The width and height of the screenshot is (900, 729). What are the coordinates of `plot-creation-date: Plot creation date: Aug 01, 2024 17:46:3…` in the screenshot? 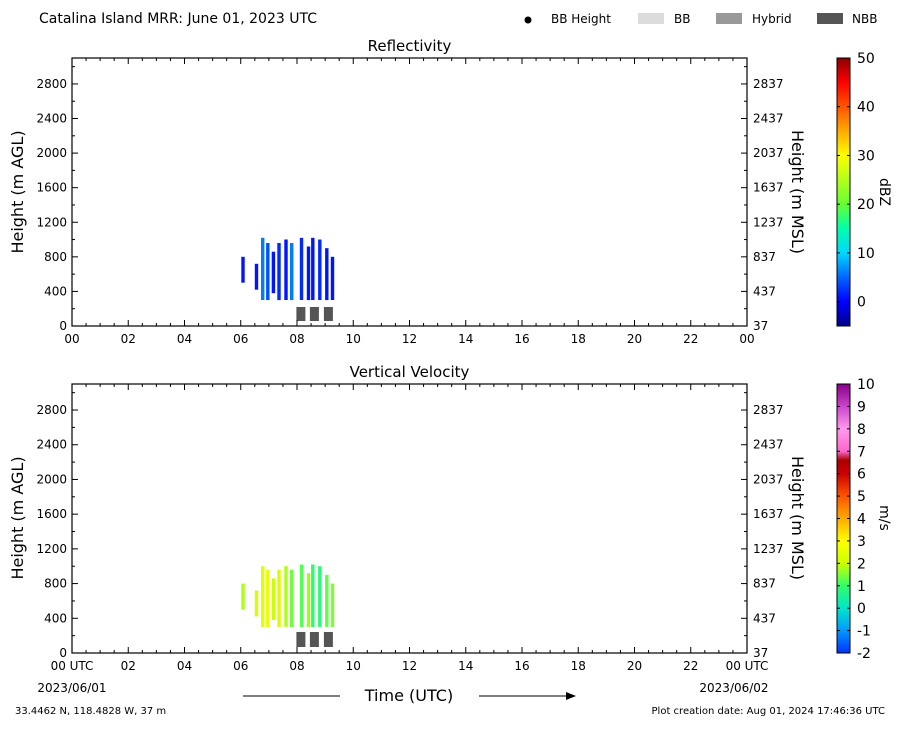 It's located at (768, 711).